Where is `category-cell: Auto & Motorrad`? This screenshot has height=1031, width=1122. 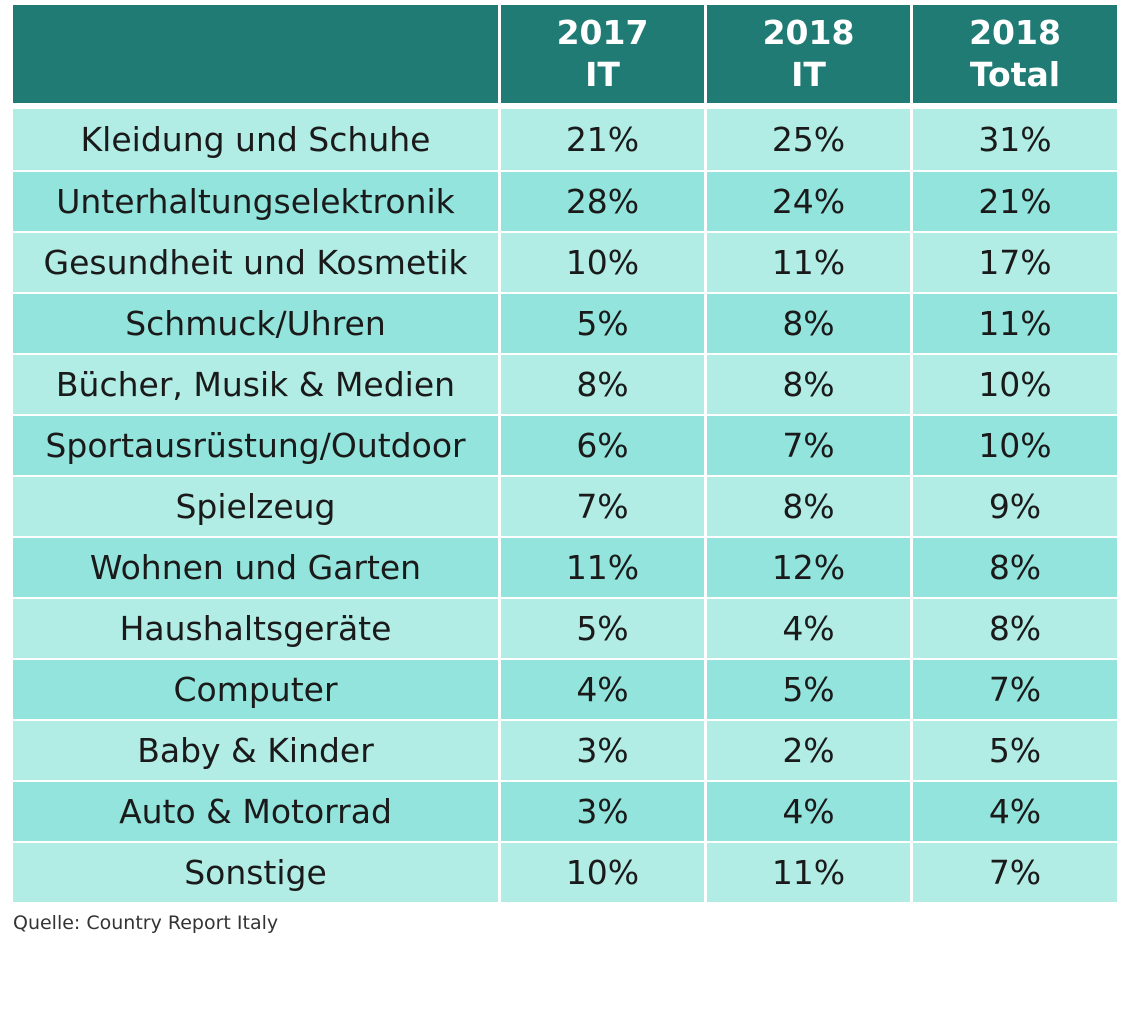 category-cell: Auto & Motorrad is located at coordinates (255, 810).